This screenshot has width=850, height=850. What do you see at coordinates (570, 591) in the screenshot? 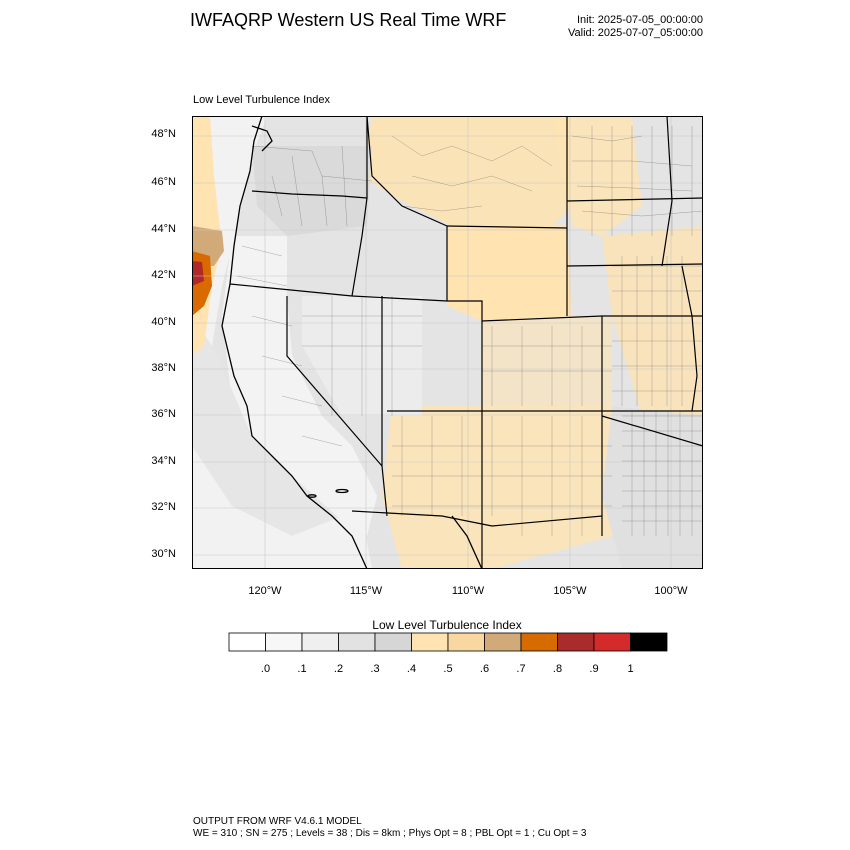
I see `lon-label-105w: 105°W` at bounding box center [570, 591].